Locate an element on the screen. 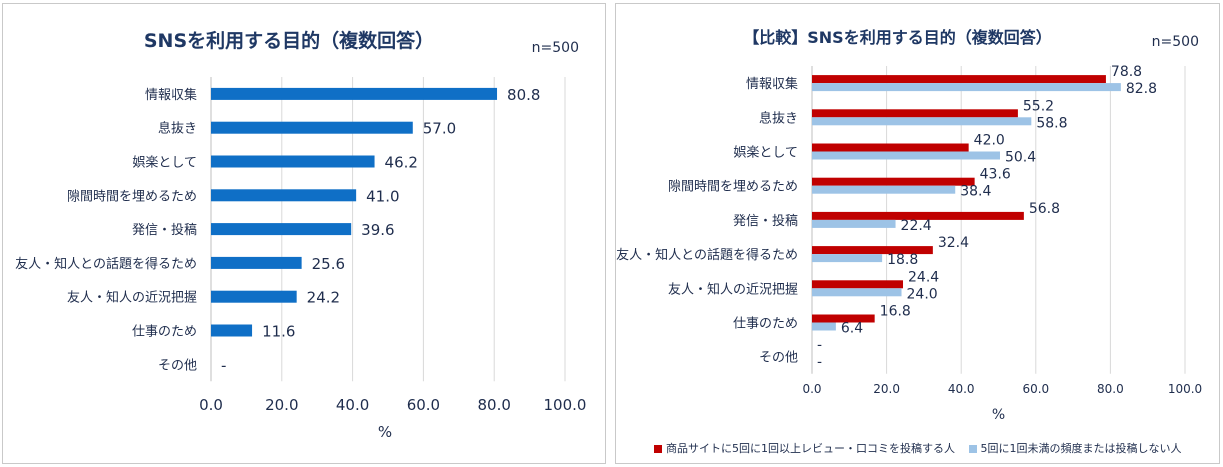 This screenshot has height=467, width=1223. left-value-label: 39.6 is located at coordinates (377, 230).